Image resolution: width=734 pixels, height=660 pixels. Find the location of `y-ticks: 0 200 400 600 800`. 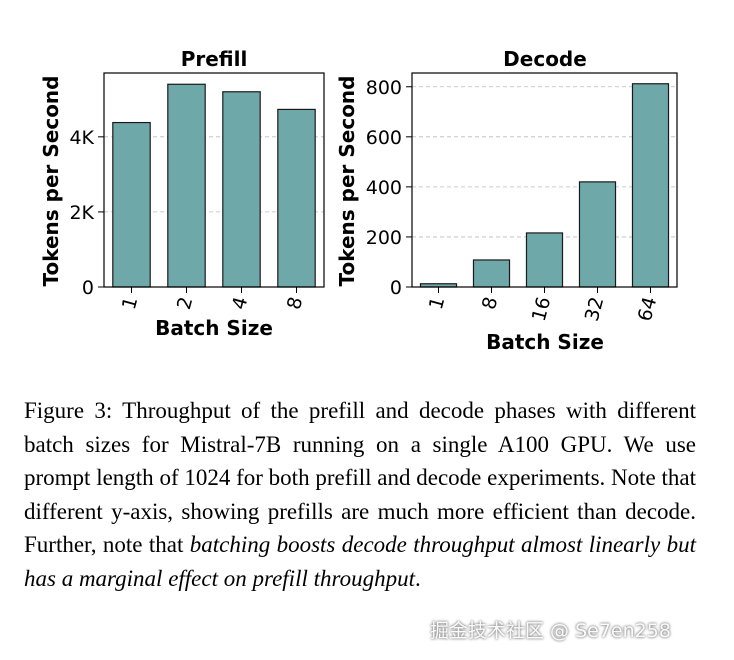

y-ticks: 0 200 400 600 800 is located at coordinates (389, 188).